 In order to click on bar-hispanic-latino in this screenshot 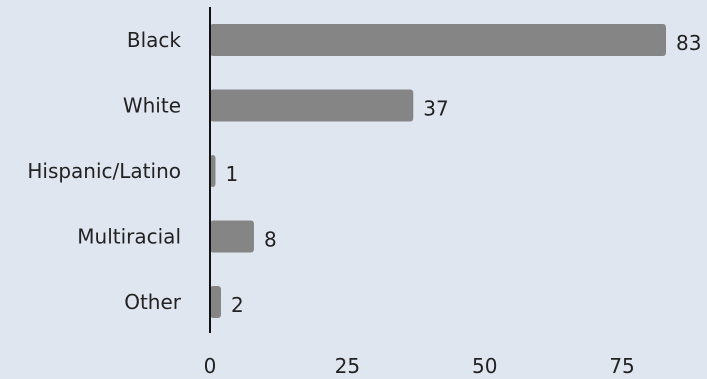, I will do `click(213, 171)`.